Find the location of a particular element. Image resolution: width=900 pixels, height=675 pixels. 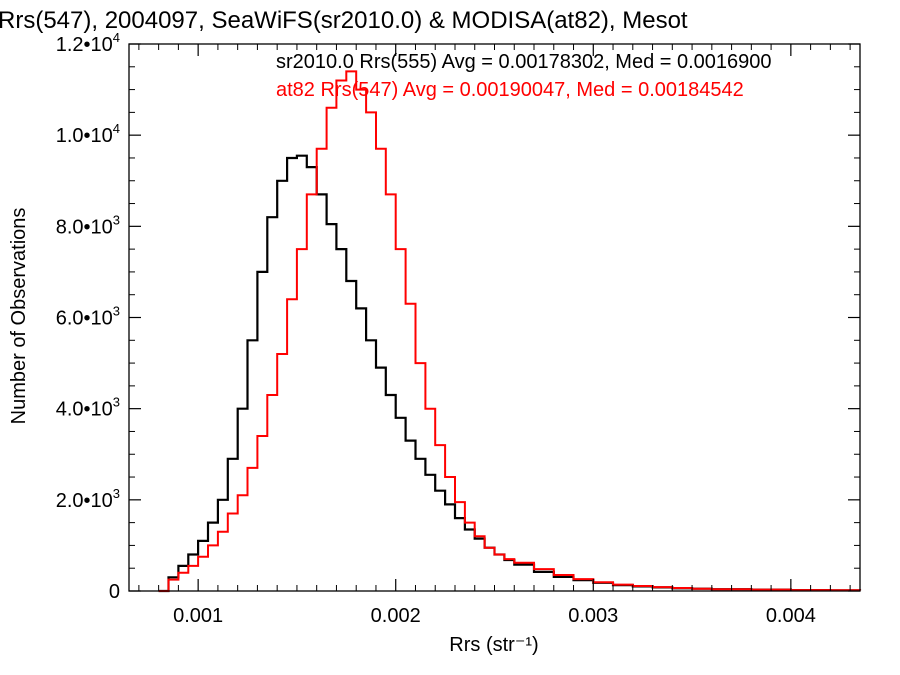

y-tick-label: 6.0•103 is located at coordinates (88, 317).